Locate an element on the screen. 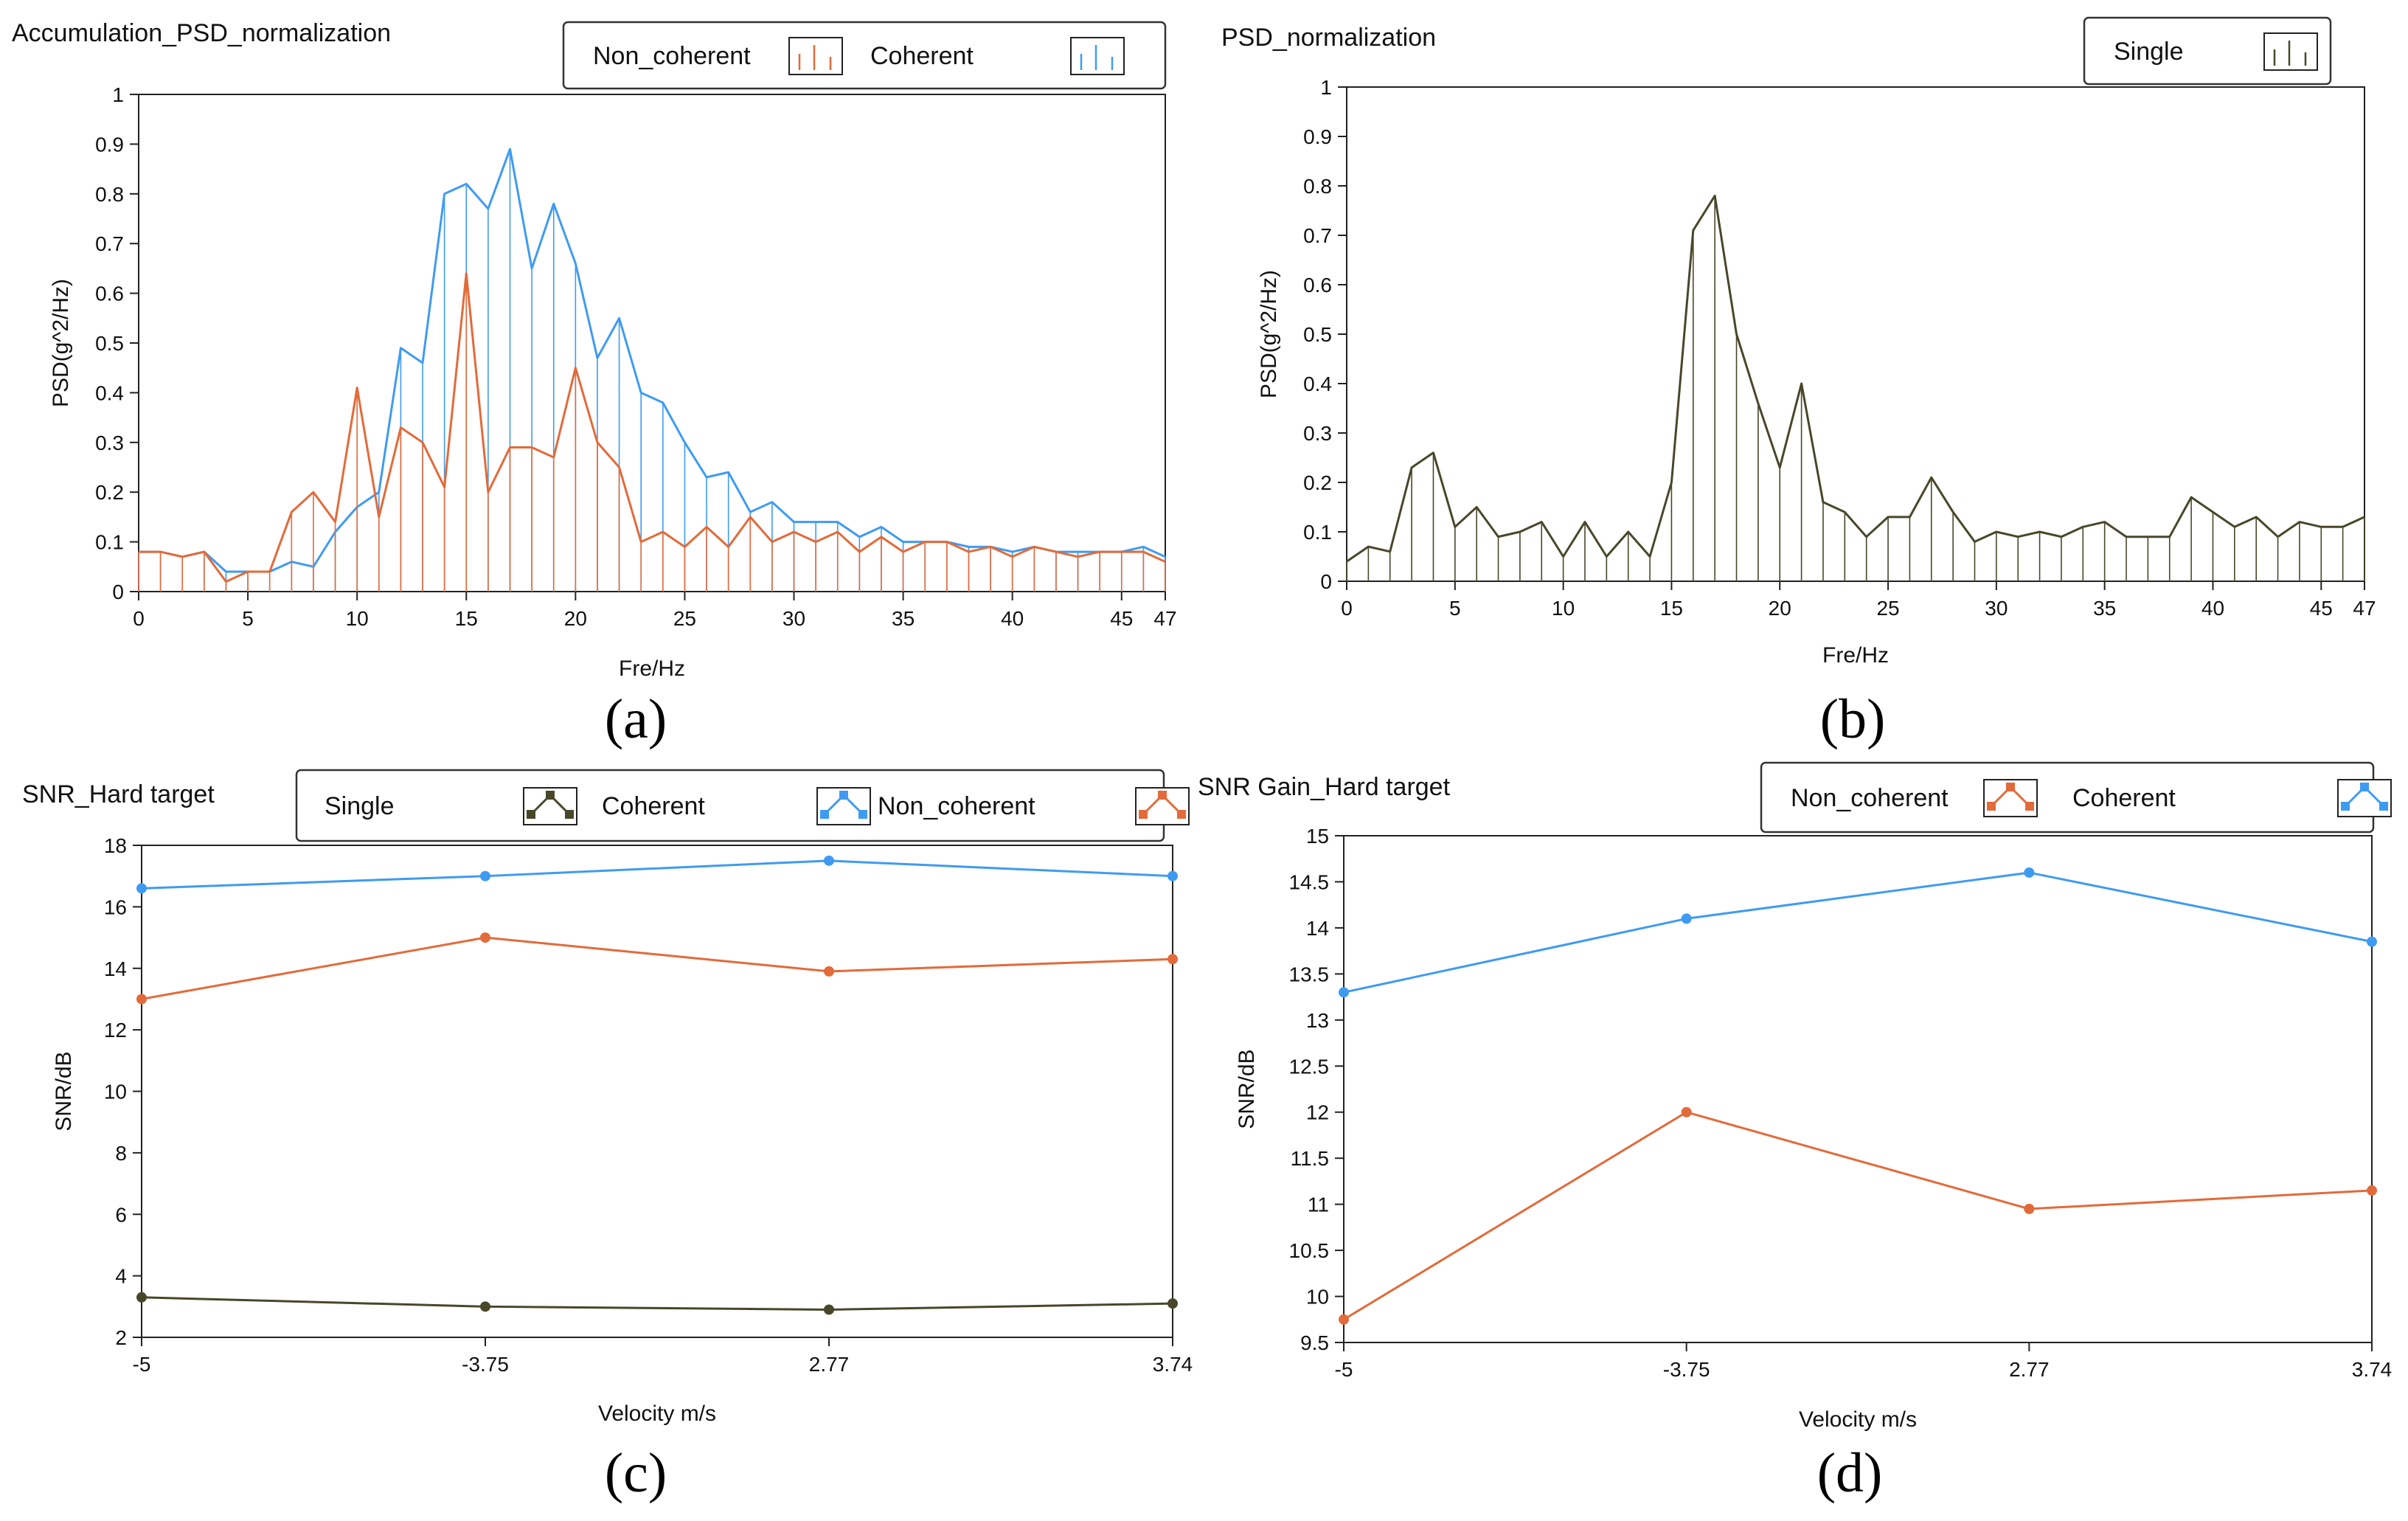  figure-caption: (d) is located at coordinates (1850, 1473).